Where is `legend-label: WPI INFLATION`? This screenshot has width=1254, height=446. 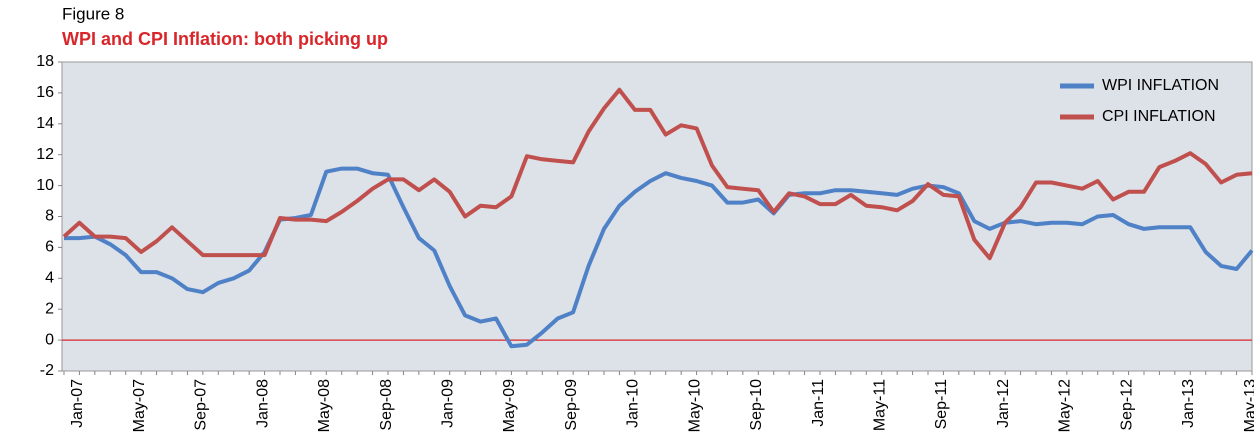 legend-label: WPI INFLATION is located at coordinates (1160, 85).